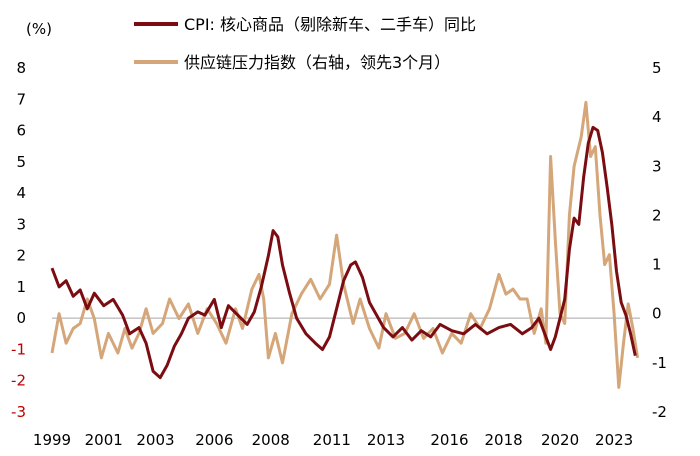  Describe the element at coordinates (657, 265) in the screenshot. I see `right-tick-label: 1` at that location.